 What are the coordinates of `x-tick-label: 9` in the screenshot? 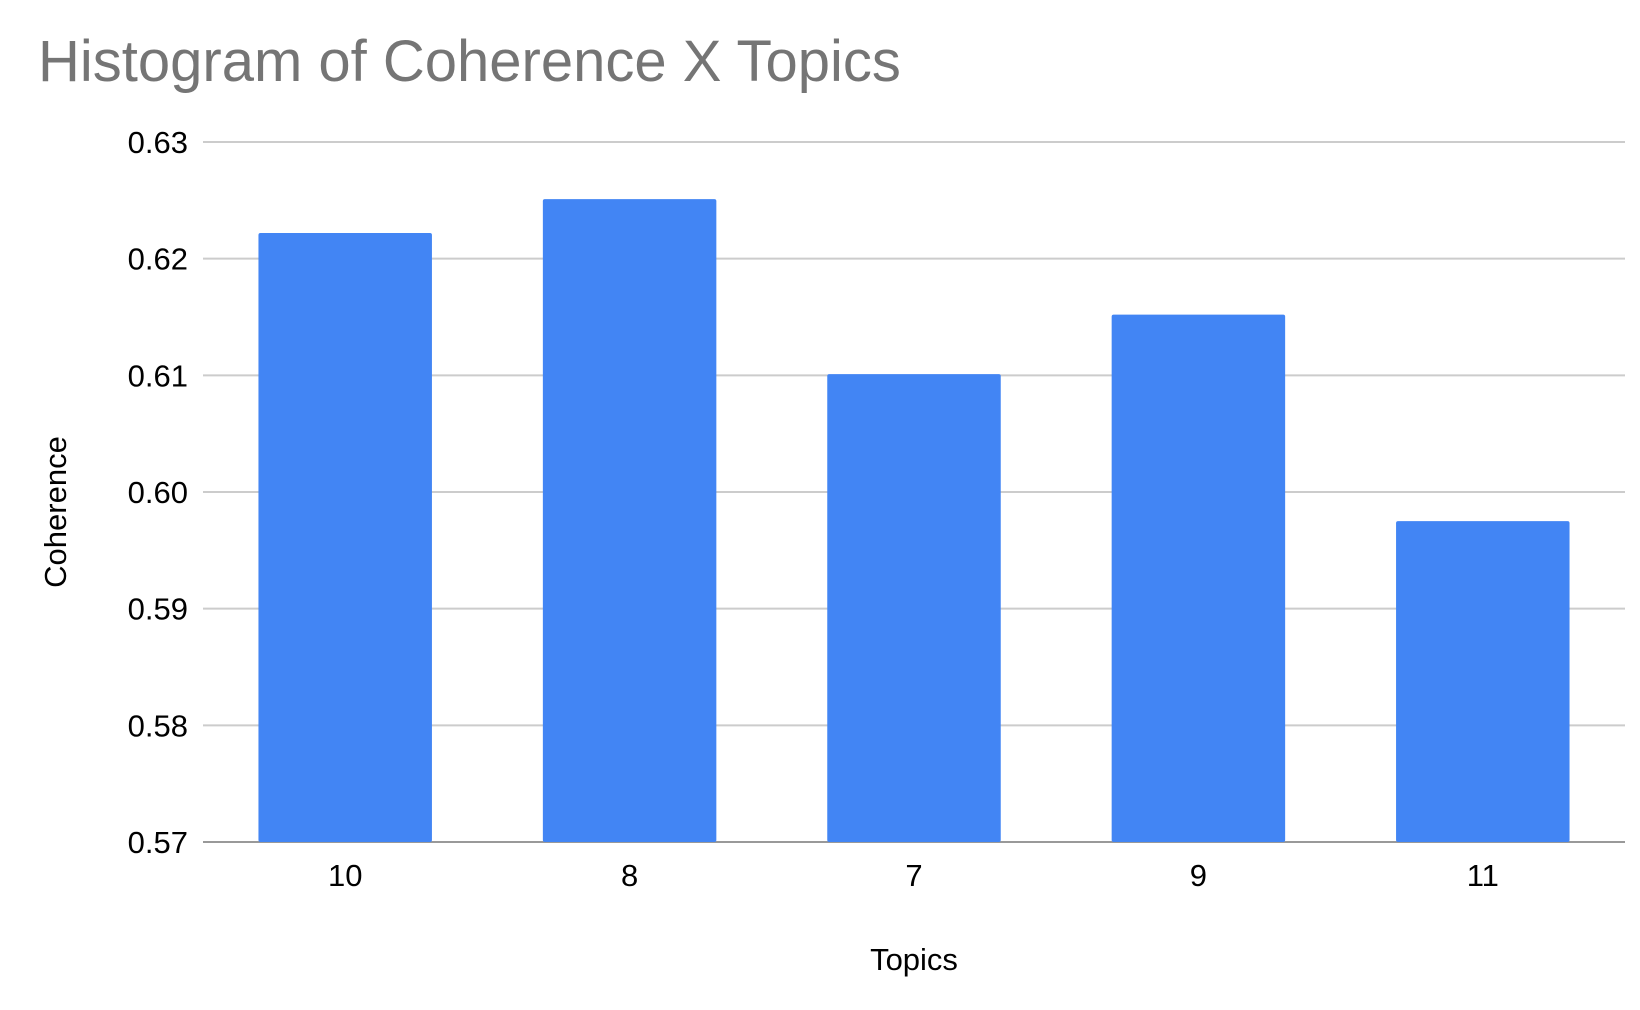 It's located at (1198, 875).